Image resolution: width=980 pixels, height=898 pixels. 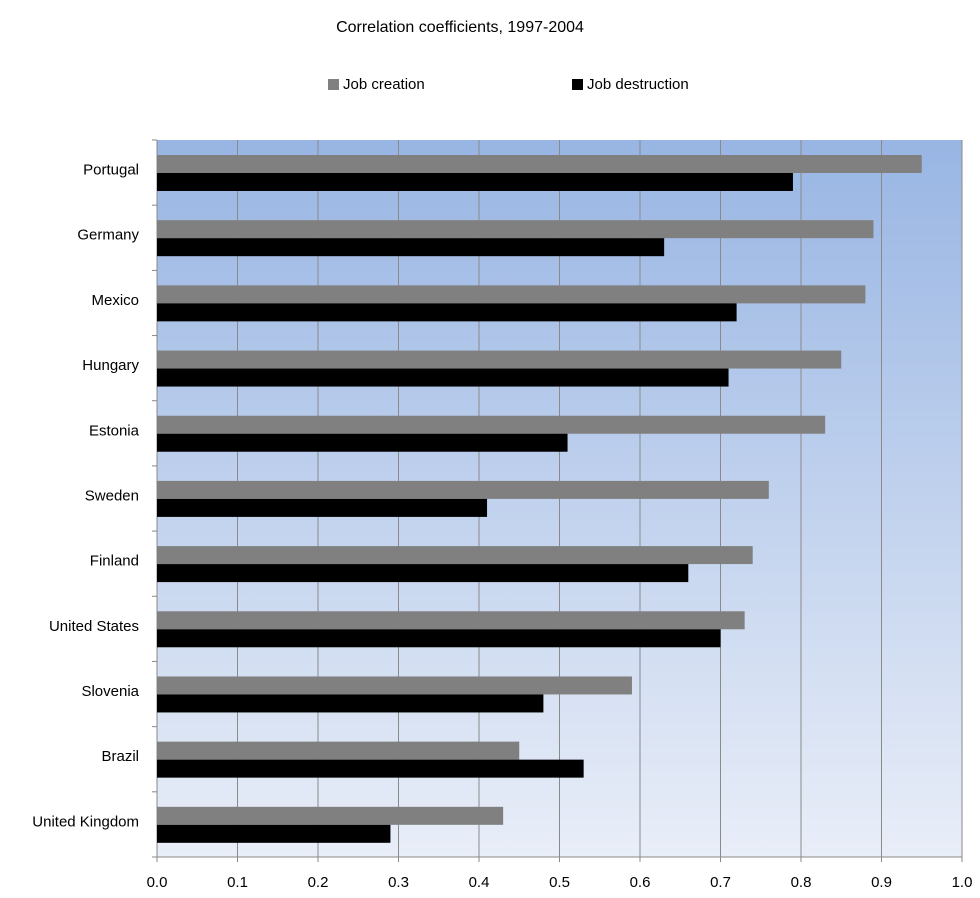 I want to click on legend-label: Job creation, so click(x=384, y=84).